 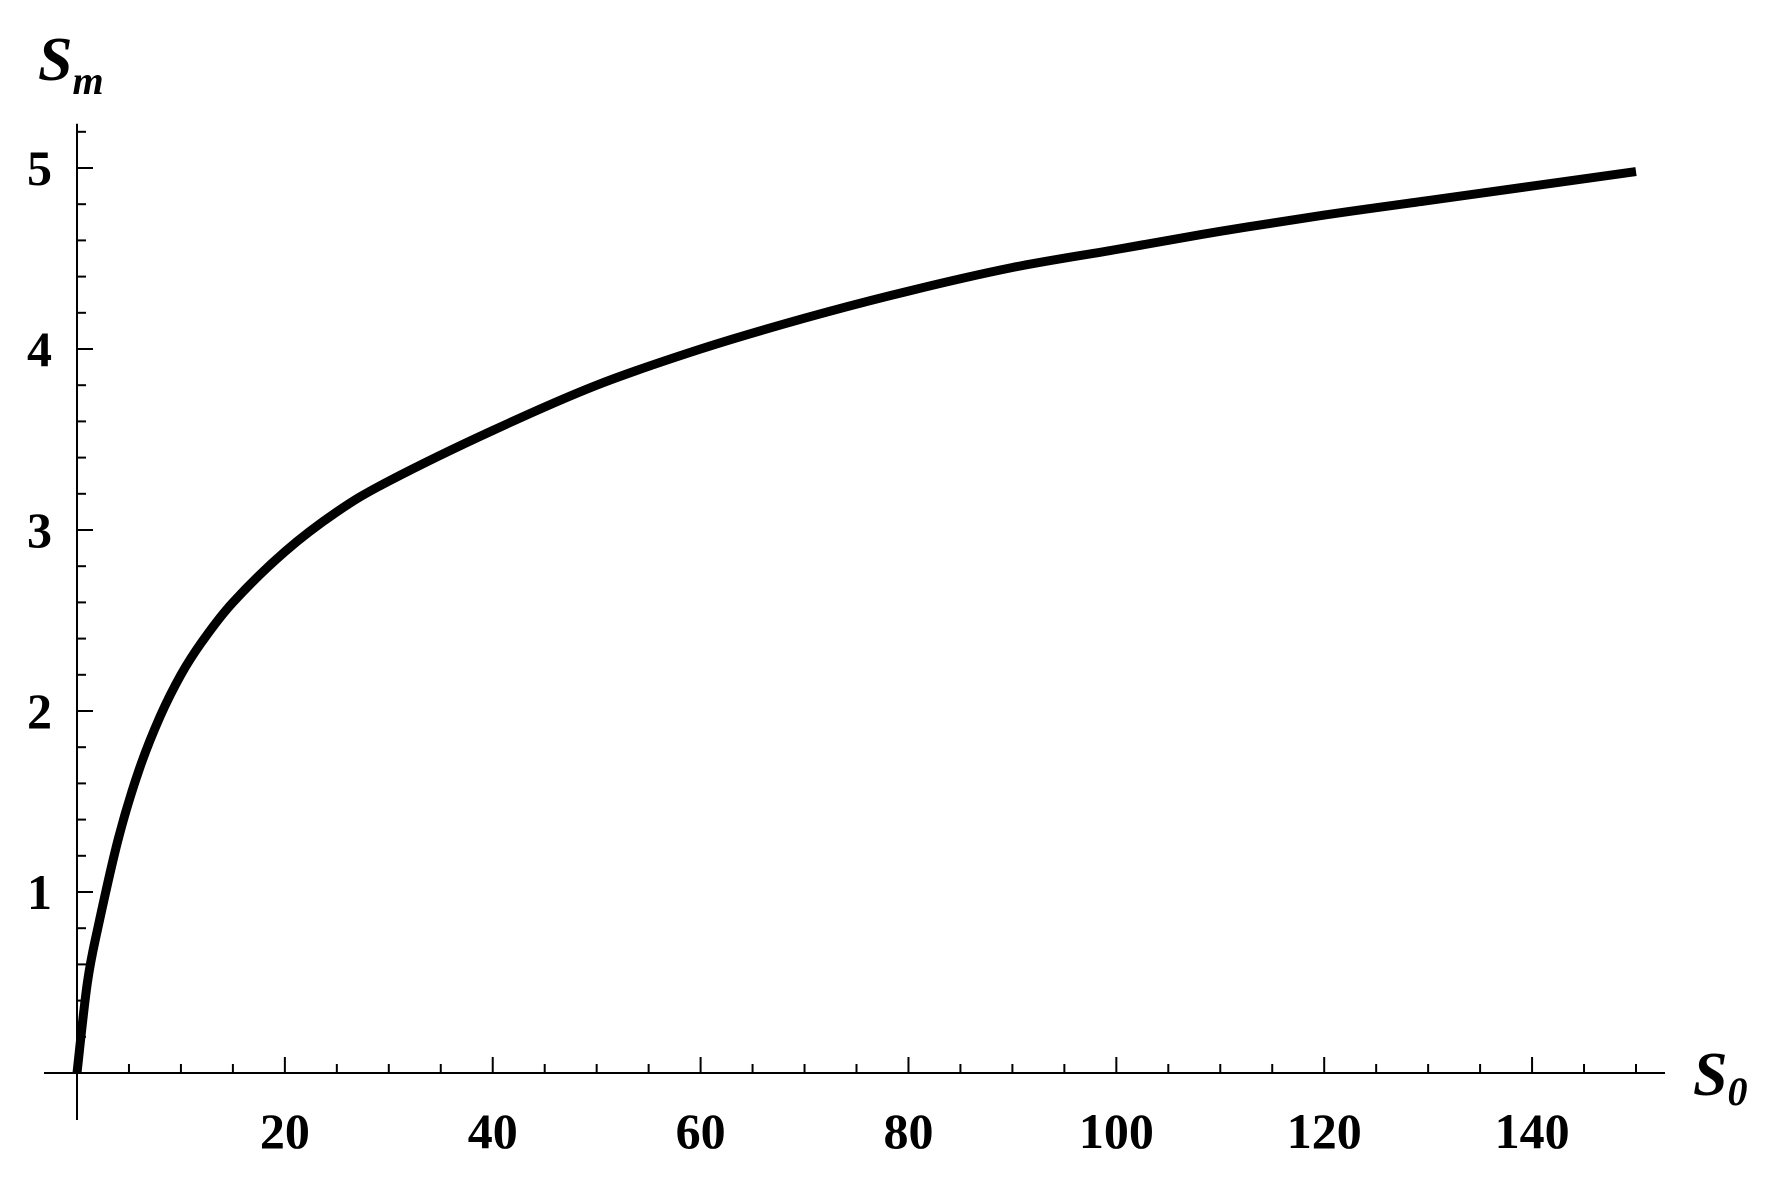 What do you see at coordinates (39, 349) in the screenshot?
I see `y-tick-label: 4` at bounding box center [39, 349].